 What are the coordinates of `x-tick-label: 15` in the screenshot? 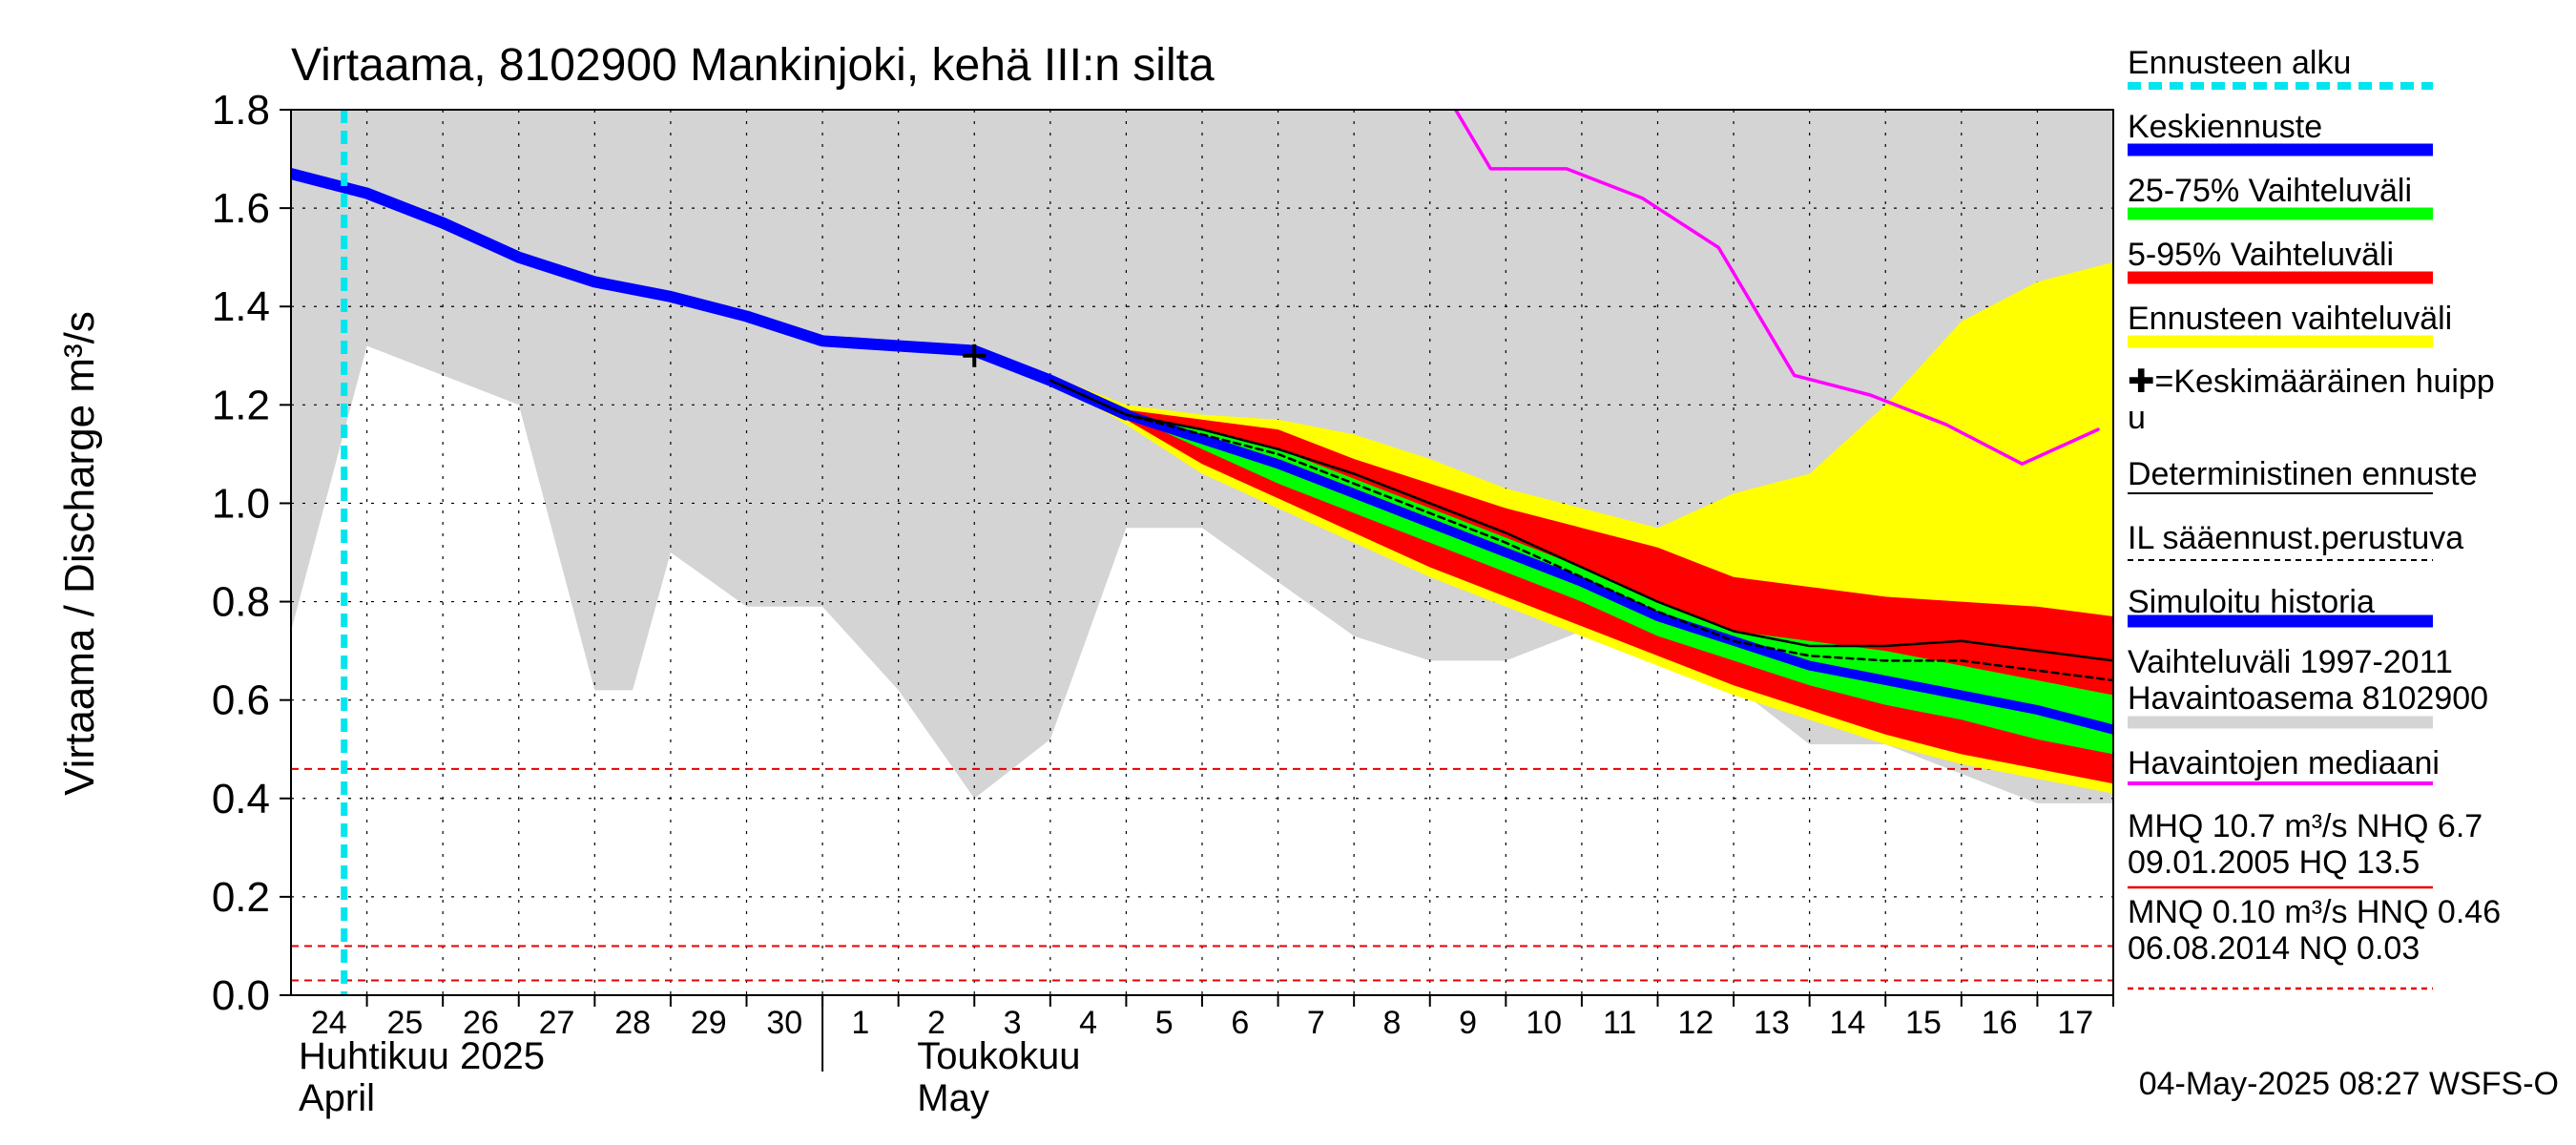 It's located at (1923, 1023).